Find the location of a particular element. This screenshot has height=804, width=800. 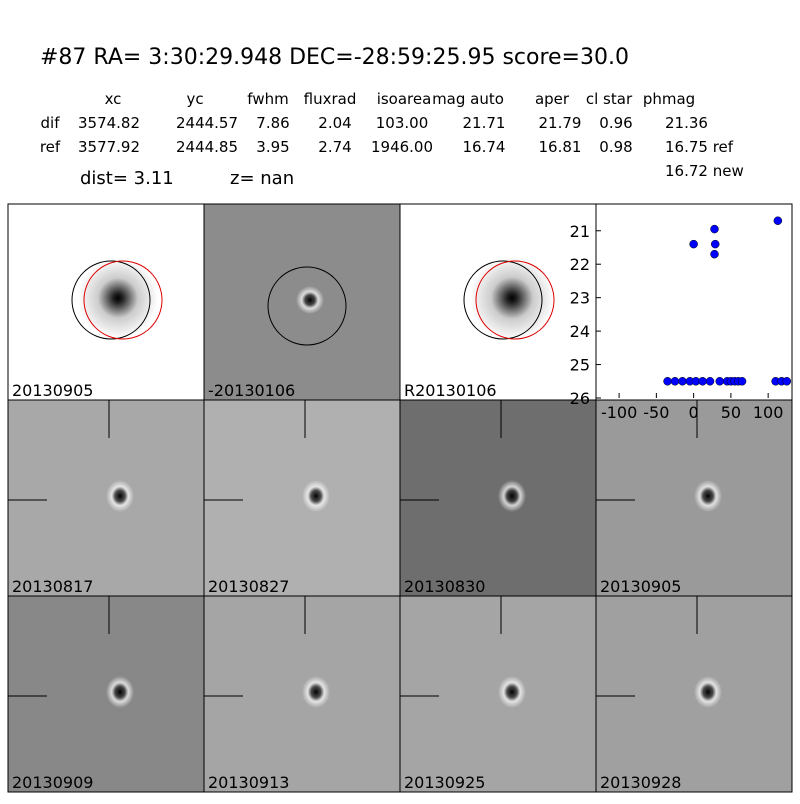

table-cell: 7.86 is located at coordinates (272, 123).